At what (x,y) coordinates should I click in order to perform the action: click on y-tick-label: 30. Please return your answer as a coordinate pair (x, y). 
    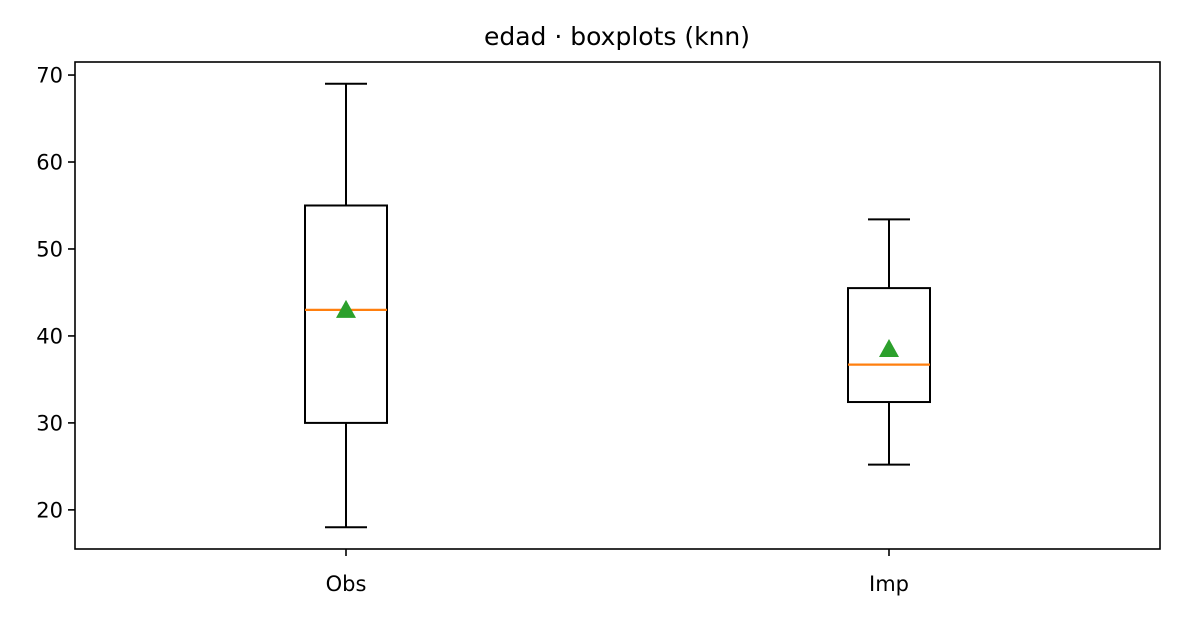
    Looking at the image, I should click on (49, 423).